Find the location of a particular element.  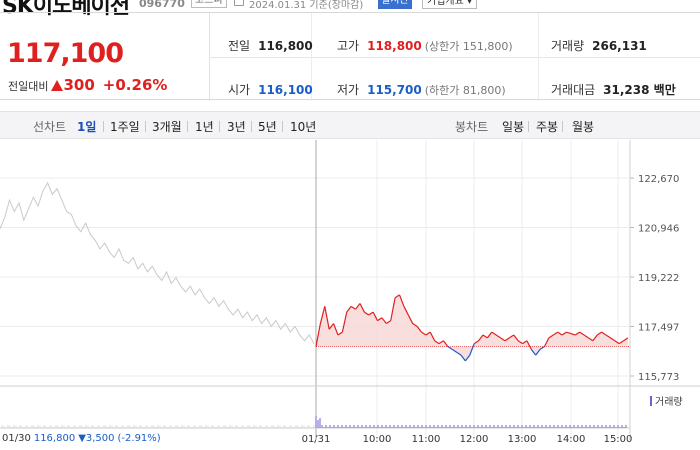

x-tick-label: 13:00 is located at coordinates (522, 439).